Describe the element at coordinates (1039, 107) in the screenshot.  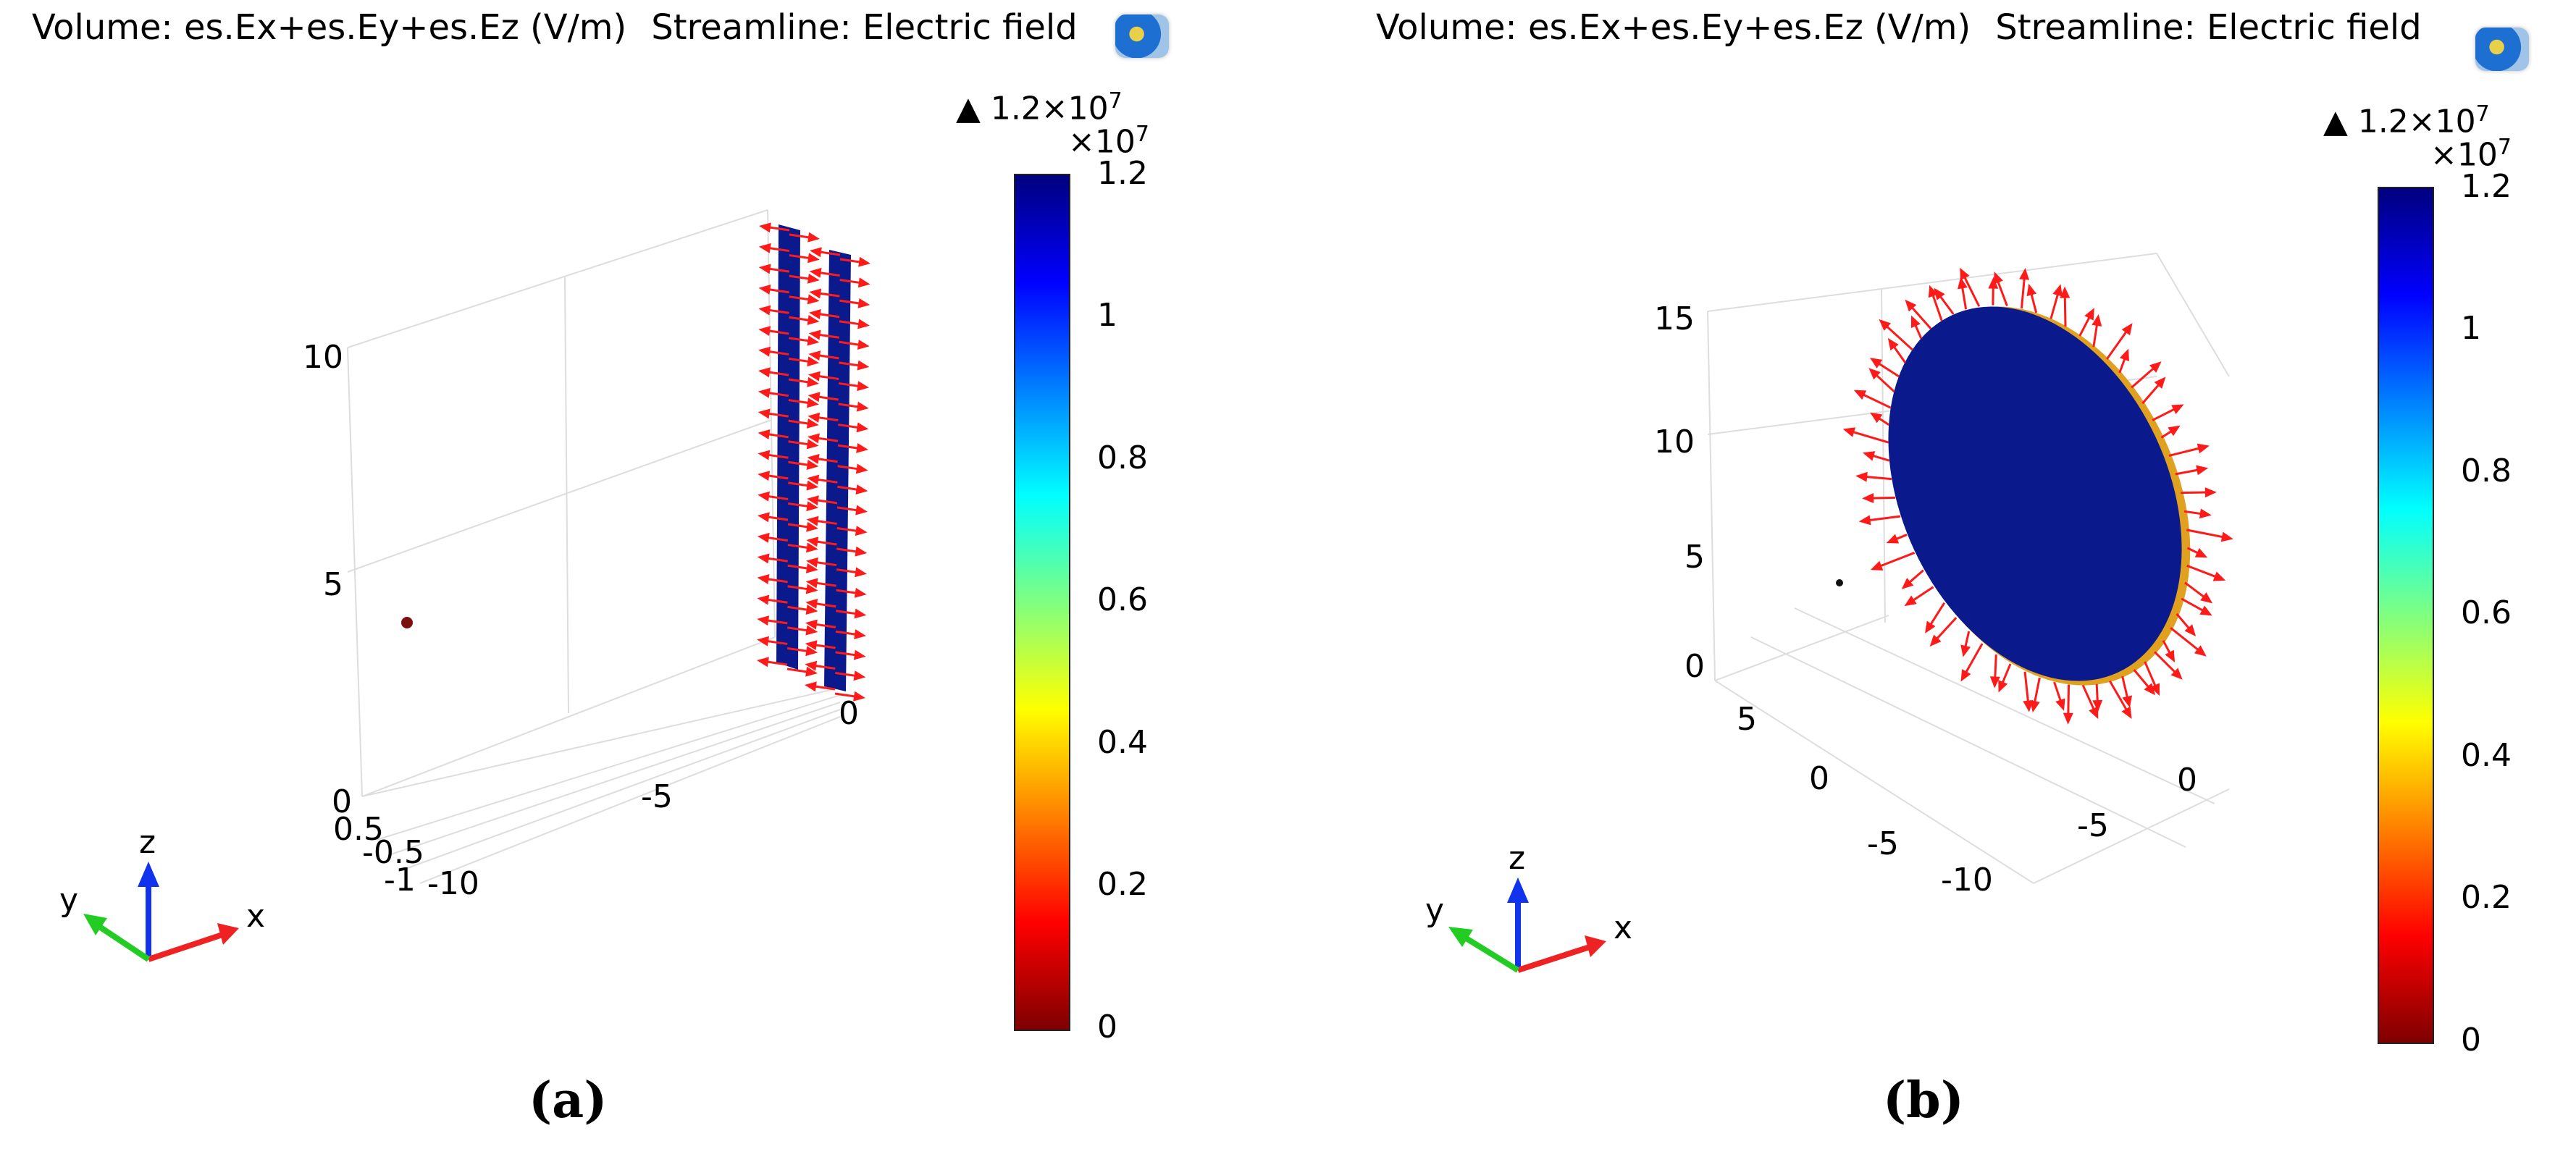
I see `max-marker: ▲ 1.2×107` at that location.